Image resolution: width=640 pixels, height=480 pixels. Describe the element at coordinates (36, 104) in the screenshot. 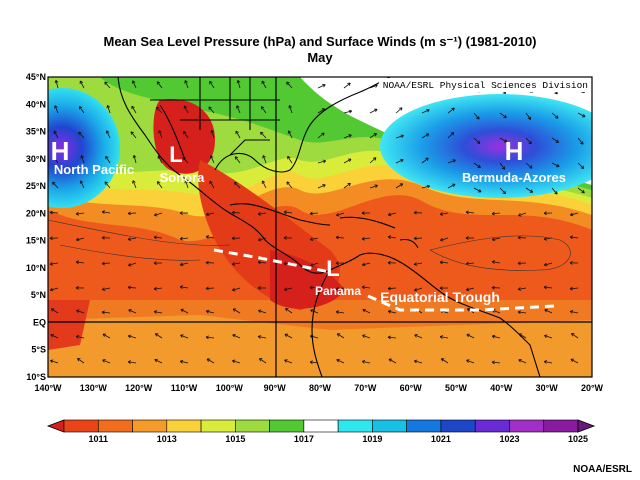

I see `lat-label: 40°N` at that location.